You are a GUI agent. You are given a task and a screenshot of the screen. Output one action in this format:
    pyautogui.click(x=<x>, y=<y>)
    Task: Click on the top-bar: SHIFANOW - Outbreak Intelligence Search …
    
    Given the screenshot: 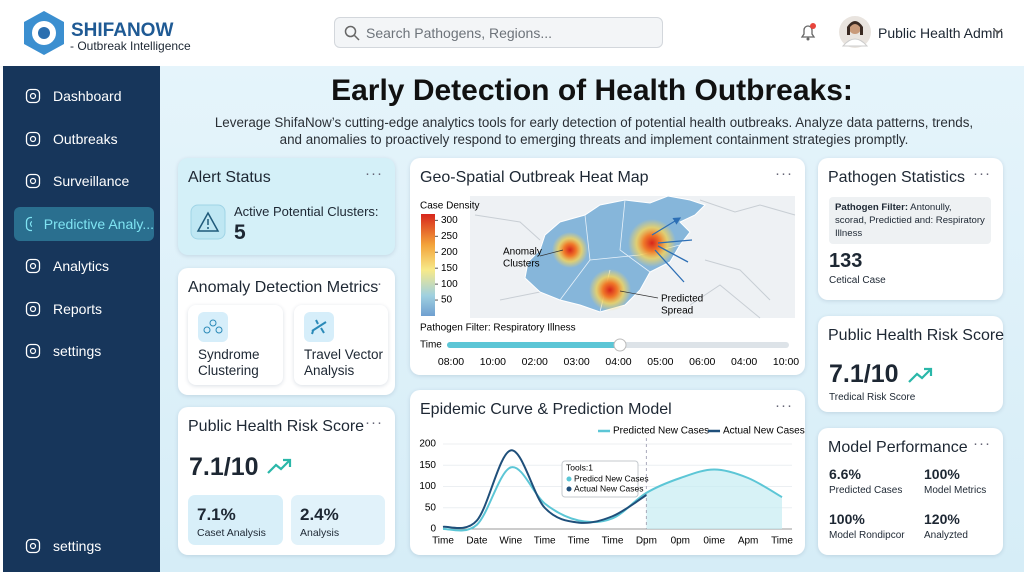 What is the action you would take?
    pyautogui.click(x=512, y=33)
    